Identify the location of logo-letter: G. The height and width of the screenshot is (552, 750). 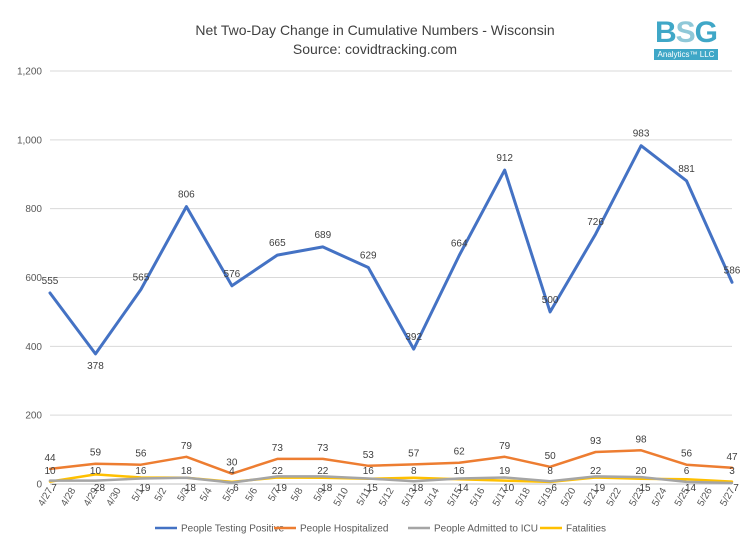
(706, 32).